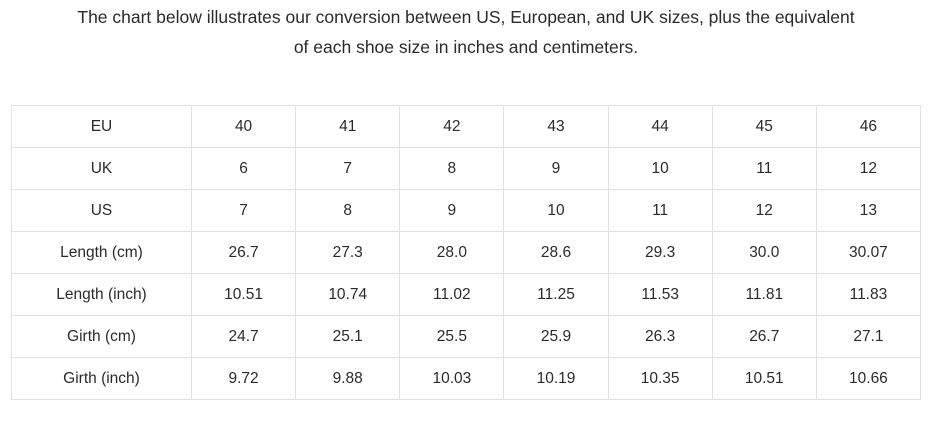  I want to click on table-row: Length (cm) 26.7 27.3 28.0 28.6 29.3 30.0 30.07, so click(466, 252).